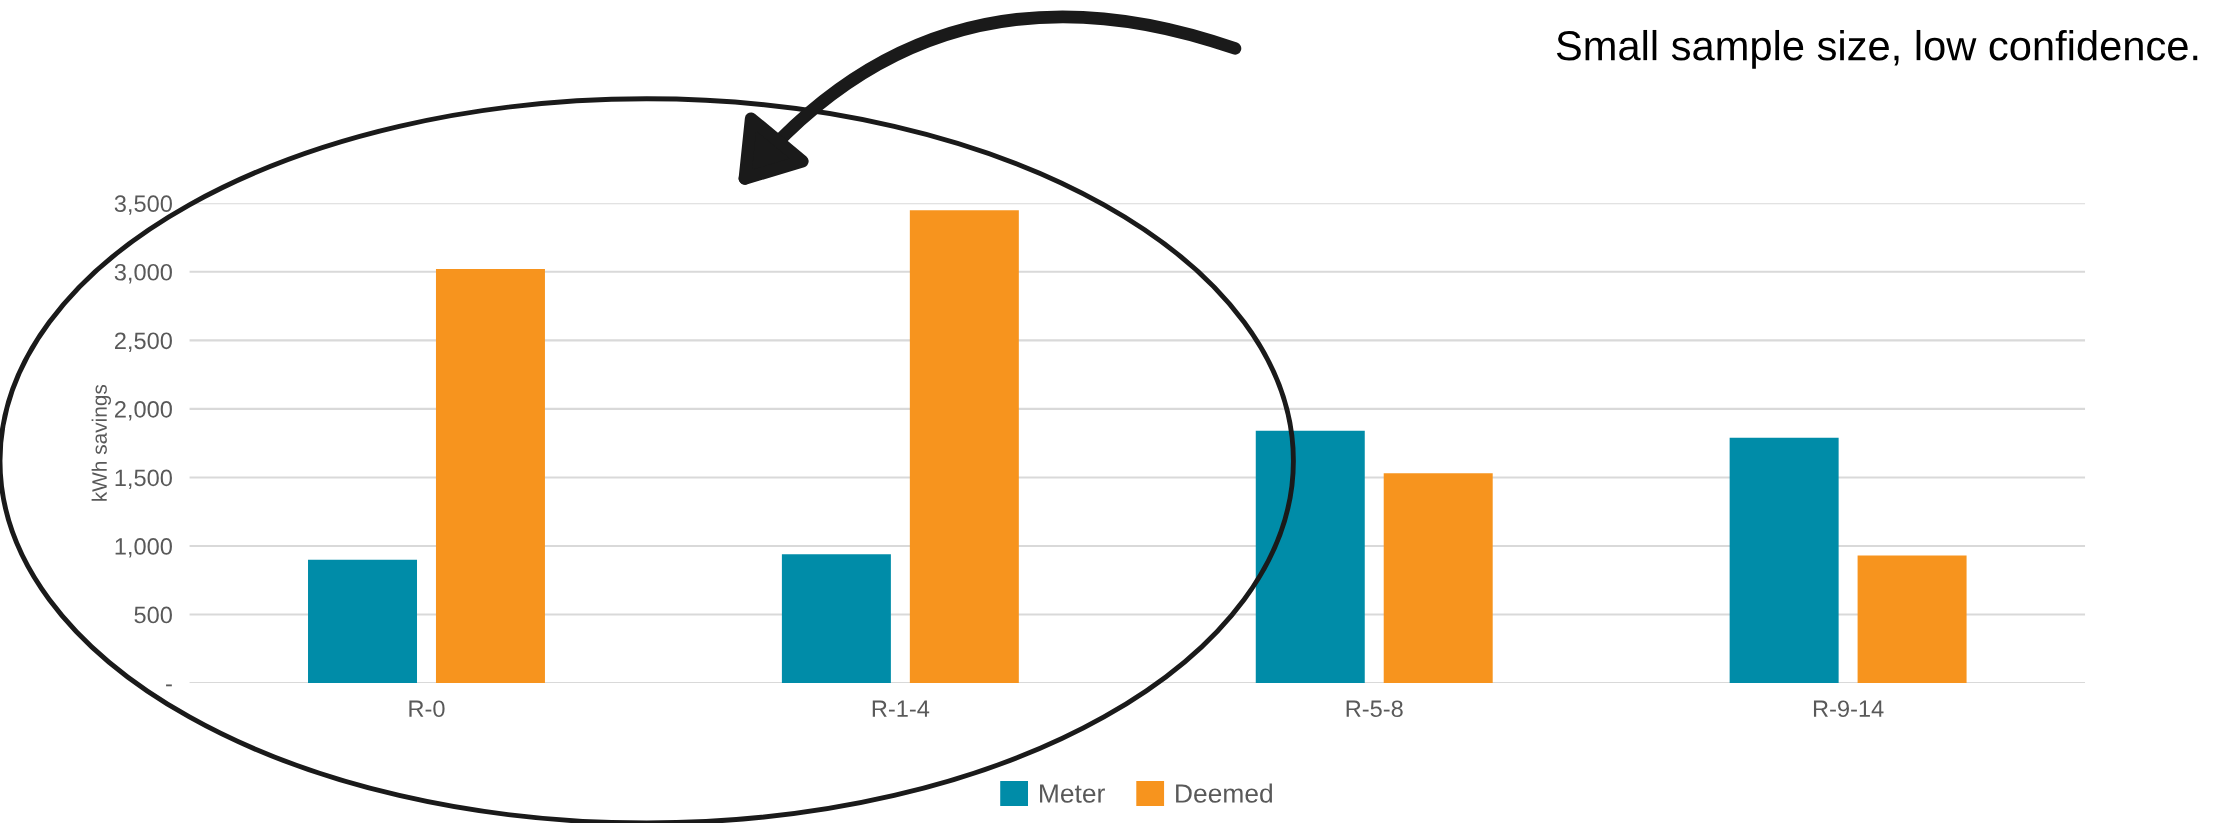 This screenshot has width=2230, height=823. What do you see at coordinates (101, 442) in the screenshot?
I see `y-axis-title: kWh savings` at bounding box center [101, 442].